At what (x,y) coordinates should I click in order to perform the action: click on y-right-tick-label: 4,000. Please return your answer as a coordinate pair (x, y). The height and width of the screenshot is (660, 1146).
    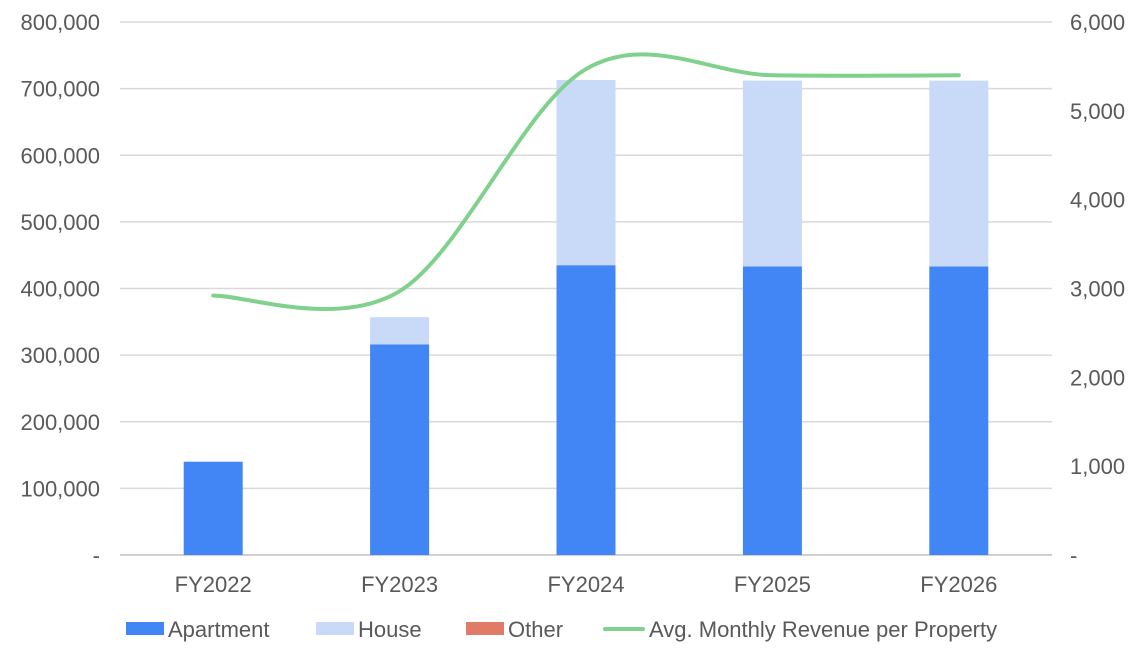
    Looking at the image, I should click on (1097, 200).